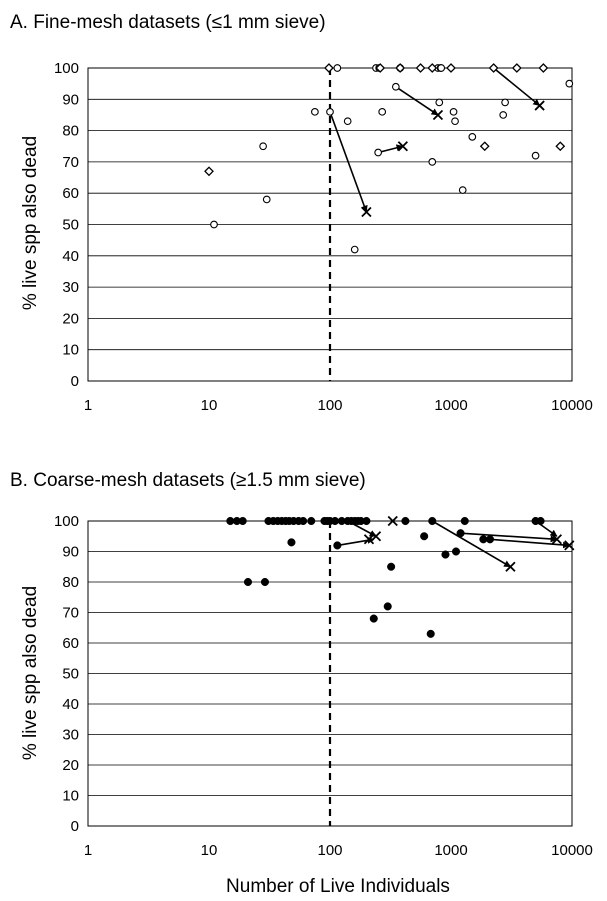 The width and height of the screenshot is (607, 901). I want to click on panel-a-arrow, so click(348, 162).